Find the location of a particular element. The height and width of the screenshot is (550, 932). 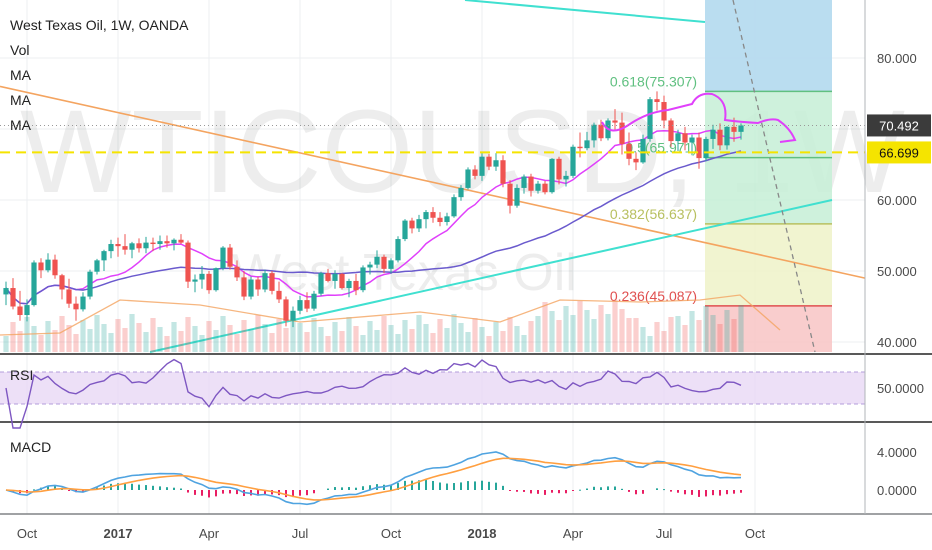

time-axis-tick: Apr is located at coordinates (573, 533).